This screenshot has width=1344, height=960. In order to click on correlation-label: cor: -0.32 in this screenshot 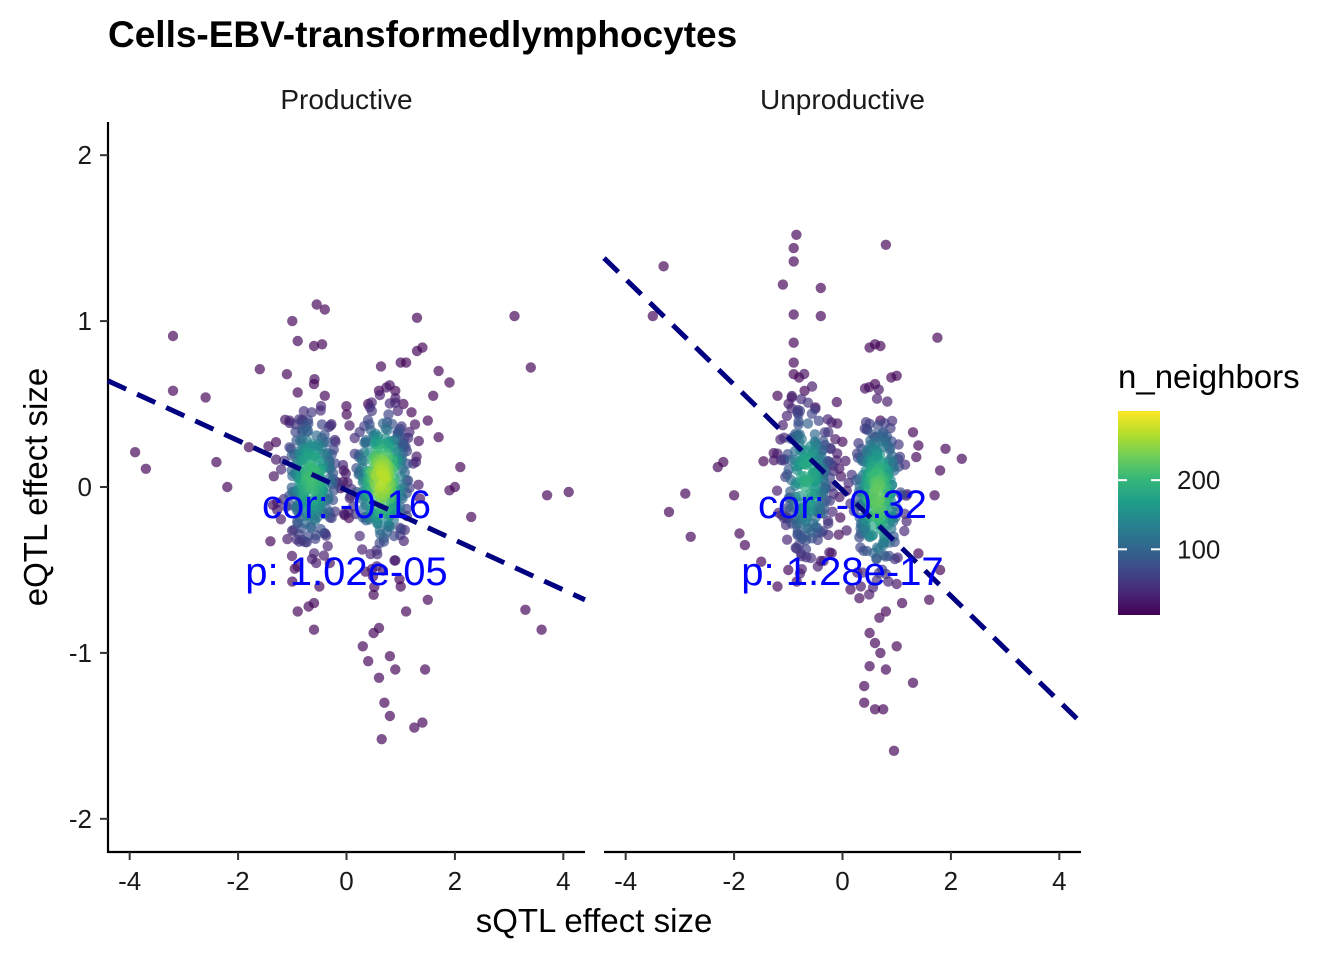, I will do `click(842, 505)`.